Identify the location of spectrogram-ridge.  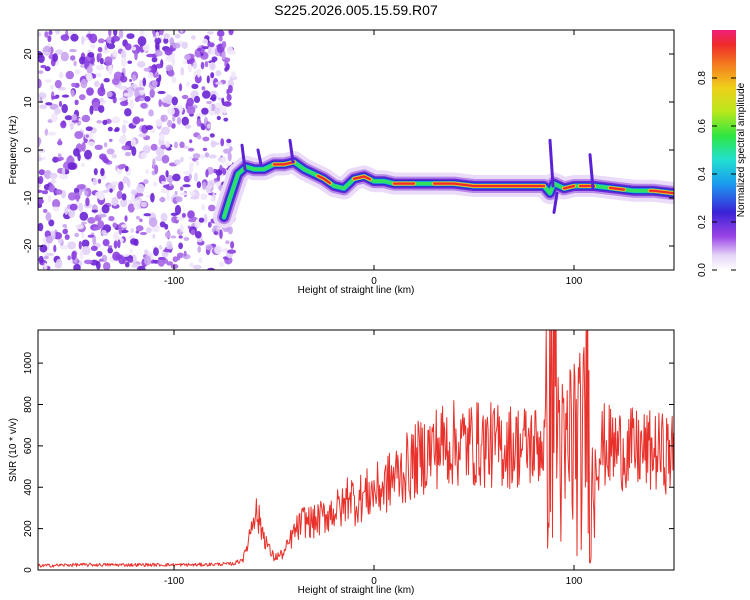
(443, 183).